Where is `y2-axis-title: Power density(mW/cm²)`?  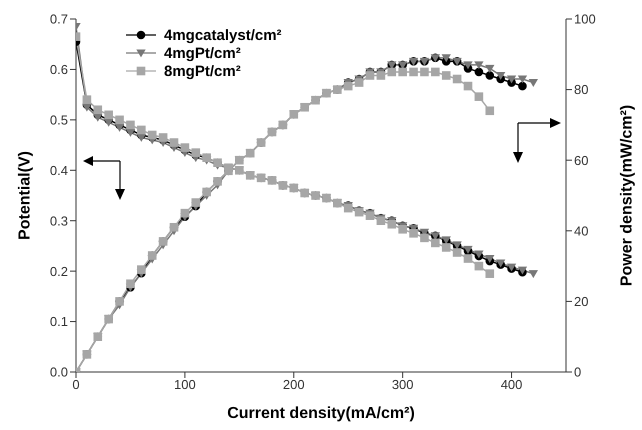
y2-axis-title: Power density(mW/cm²) is located at coordinates (627, 195).